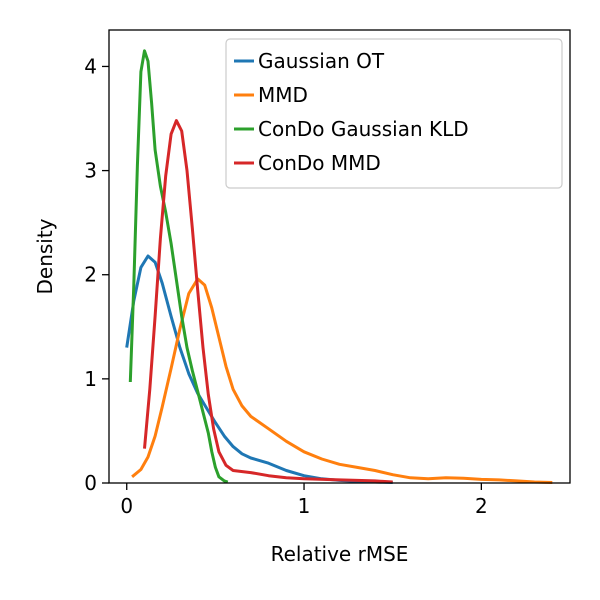 The image size is (600, 600). What do you see at coordinates (90, 66) in the screenshot?
I see `y-tick-label: 4` at bounding box center [90, 66].